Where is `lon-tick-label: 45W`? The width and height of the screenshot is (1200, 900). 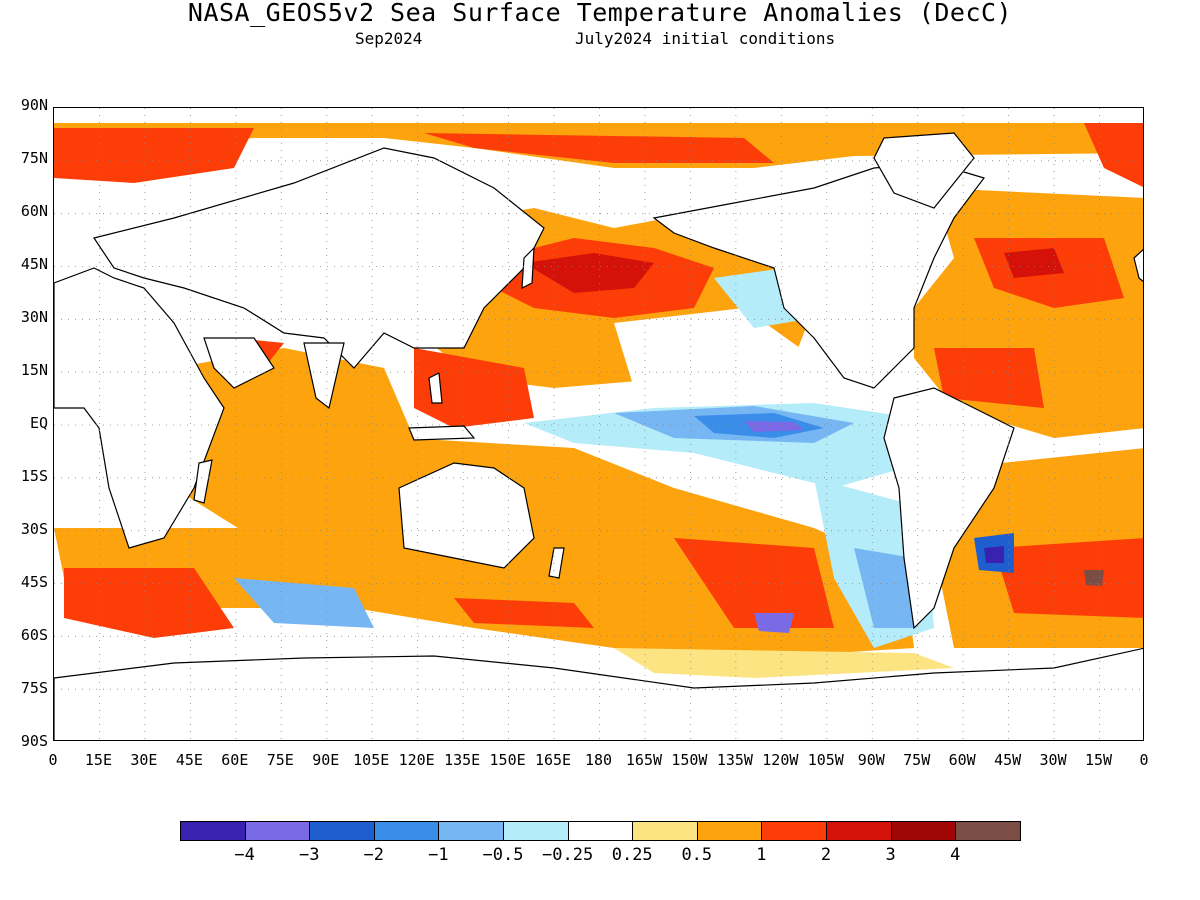
lon-tick-label: 45W is located at coordinates (1008, 760).